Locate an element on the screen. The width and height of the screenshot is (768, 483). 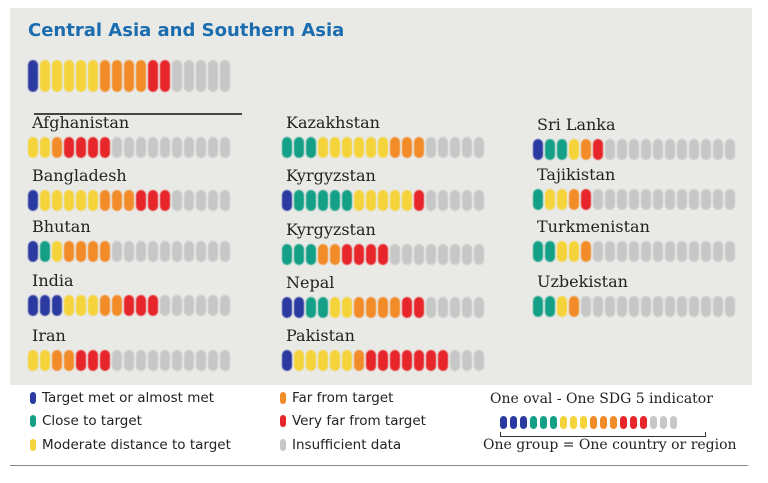
key-ovals is located at coordinates (588, 422).